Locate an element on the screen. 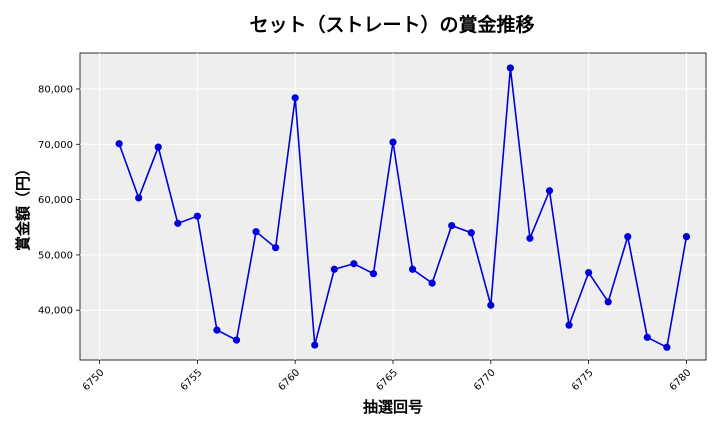 This screenshot has height=436, width=720. x-tick-label: 6760 is located at coordinates (289, 380).